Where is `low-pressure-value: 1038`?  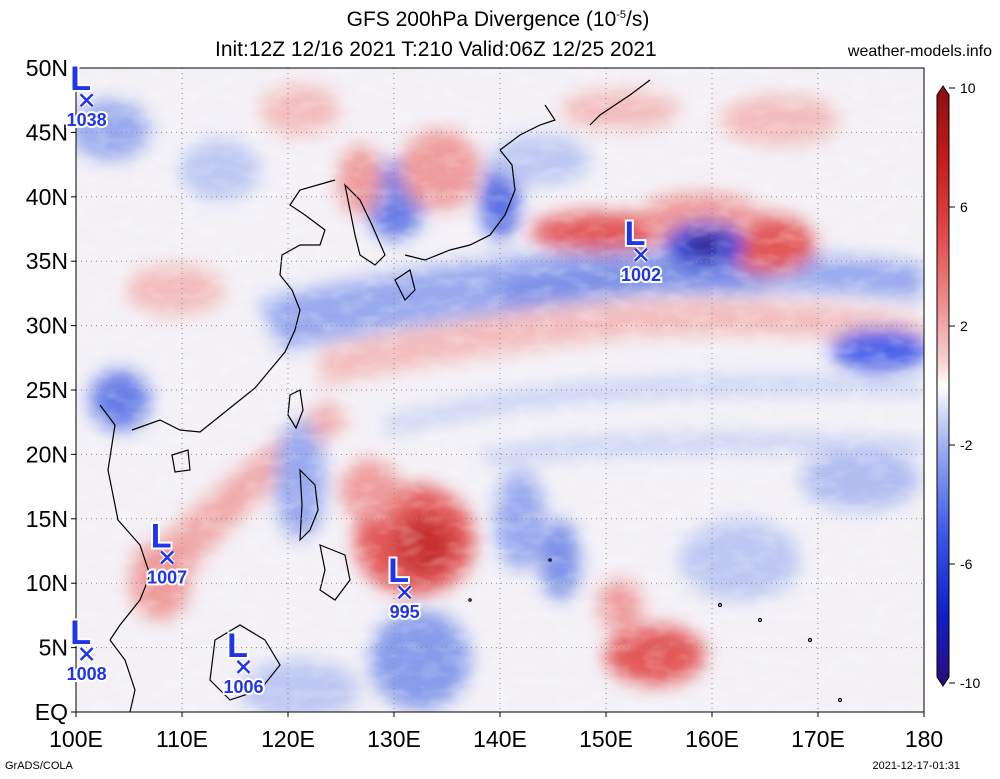
low-pressure-value: 1038 is located at coordinates (87, 120).